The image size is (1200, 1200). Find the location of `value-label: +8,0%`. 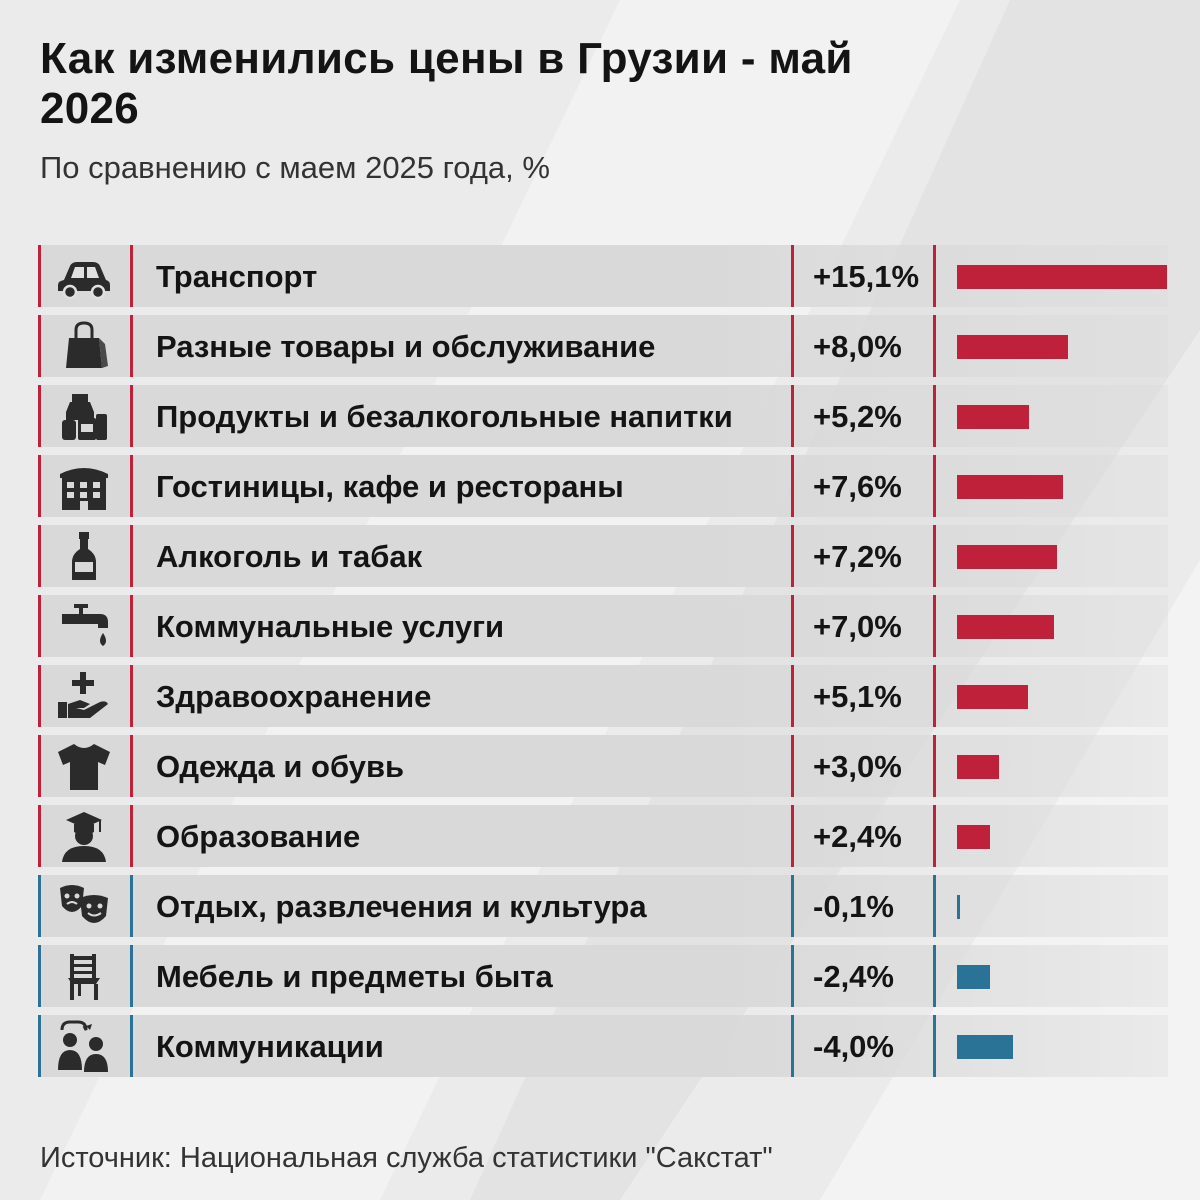

value-label: +8,0% is located at coordinates (857, 346).